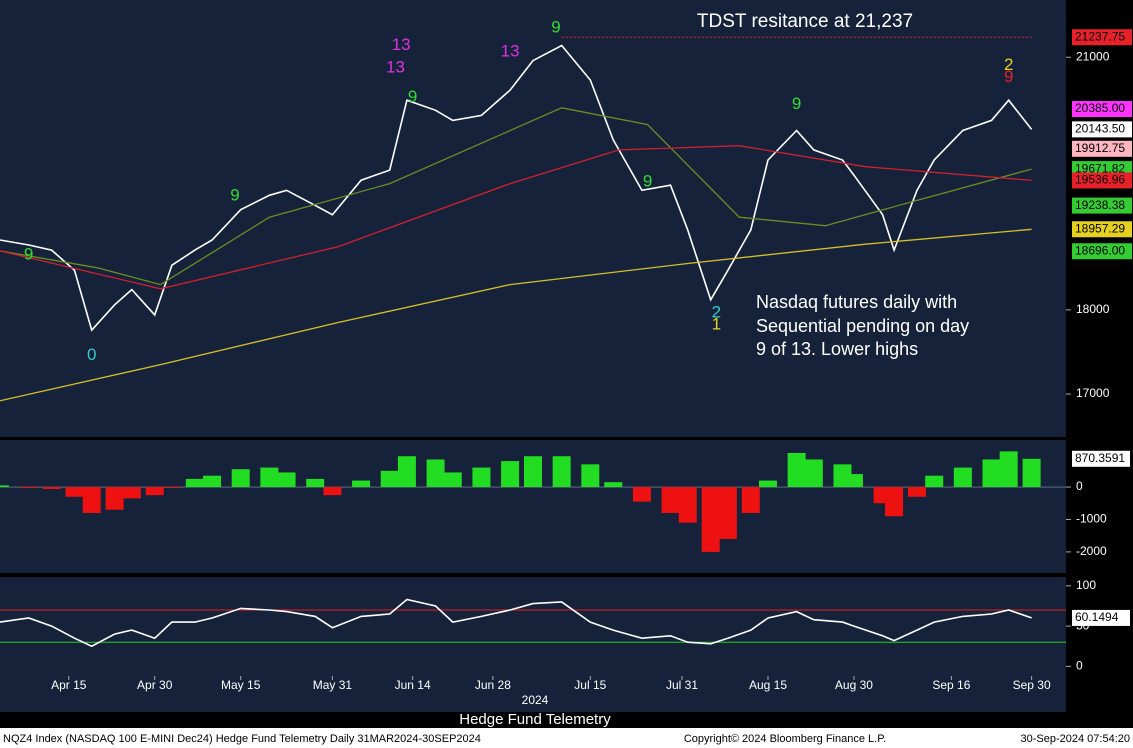 This screenshot has width=1133, height=748. I want to click on x-tick-label: Aug 15, so click(768, 685).